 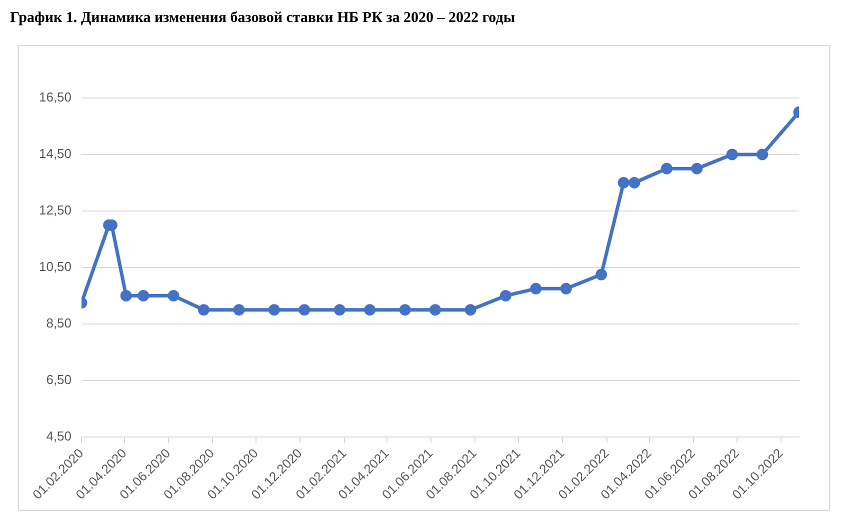 What do you see at coordinates (59, 323) in the screenshot?
I see `y-tick-label: 8,50` at bounding box center [59, 323].